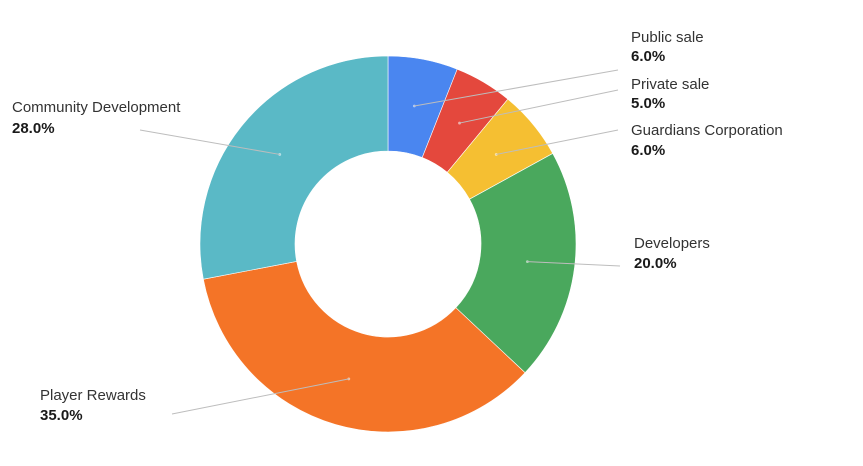  Describe the element at coordinates (294, 167) in the screenshot. I see `slice-community-development` at that location.